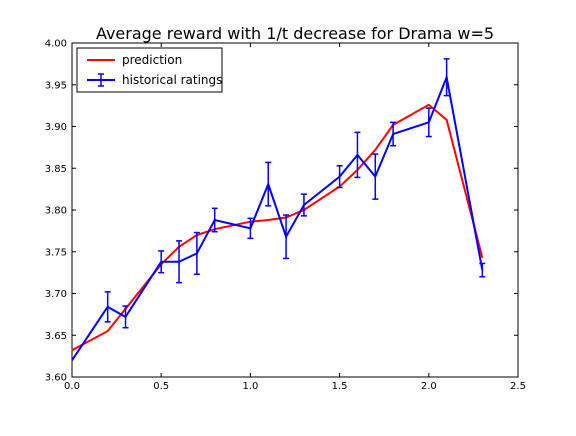  I want to click on x-tick-label: 2.0, so click(429, 386).